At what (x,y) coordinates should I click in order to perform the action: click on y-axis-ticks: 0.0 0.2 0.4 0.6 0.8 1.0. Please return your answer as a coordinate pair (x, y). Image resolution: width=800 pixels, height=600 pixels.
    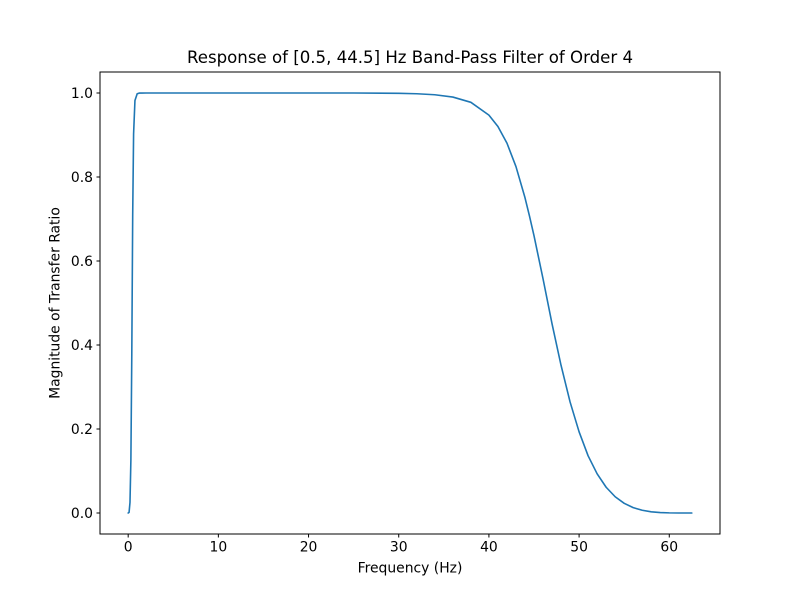
    Looking at the image, I should click on (85, 304).